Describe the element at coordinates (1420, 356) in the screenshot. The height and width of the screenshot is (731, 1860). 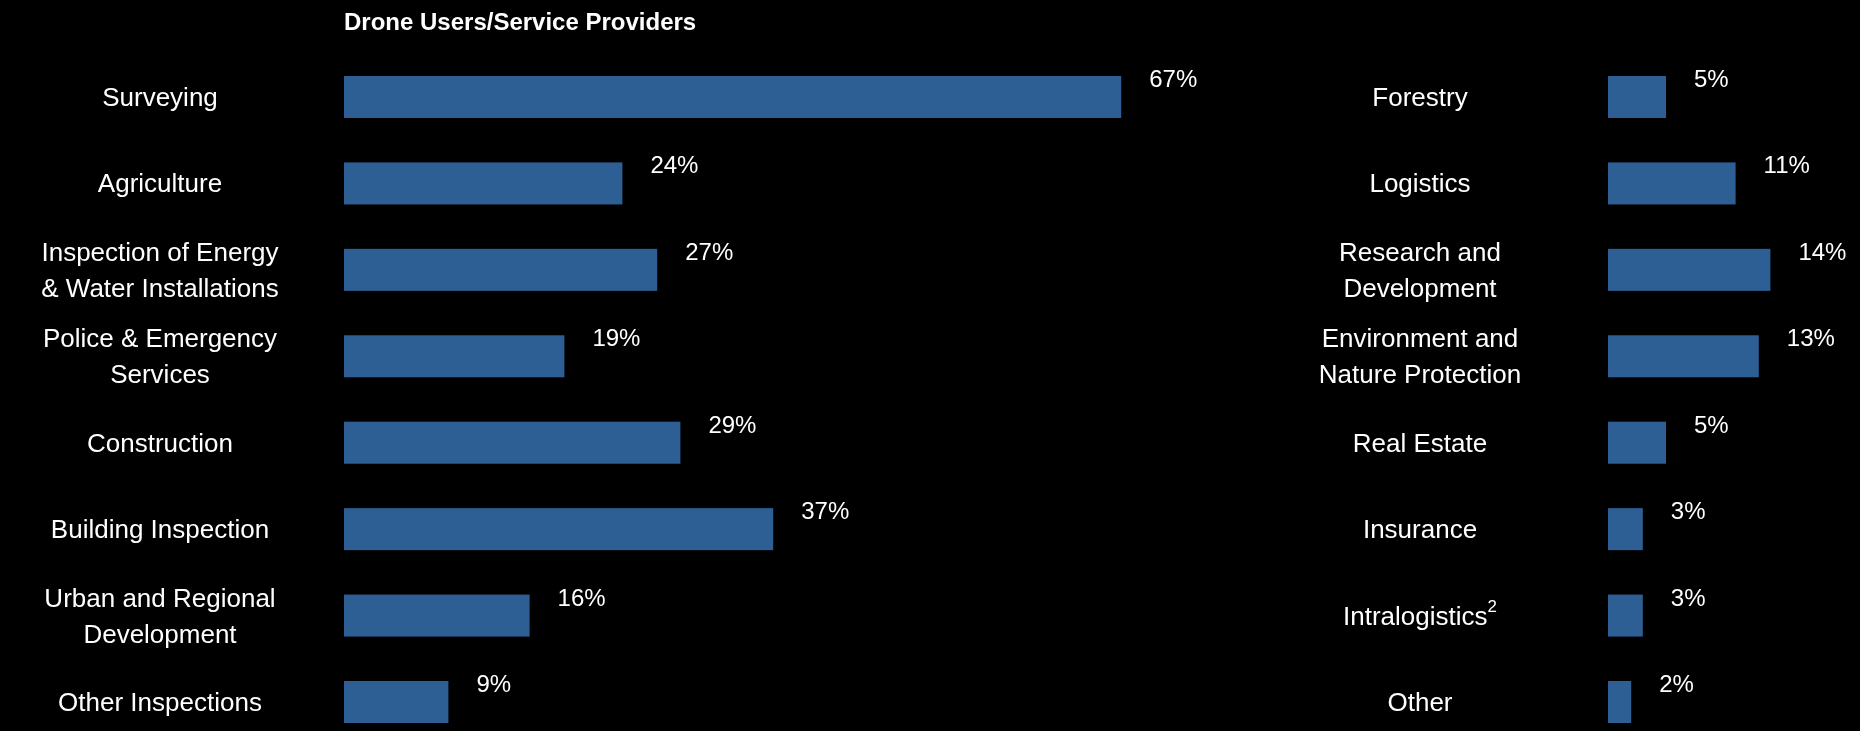
I see `y-tick-label: Environment and Nature Protection` at that location.